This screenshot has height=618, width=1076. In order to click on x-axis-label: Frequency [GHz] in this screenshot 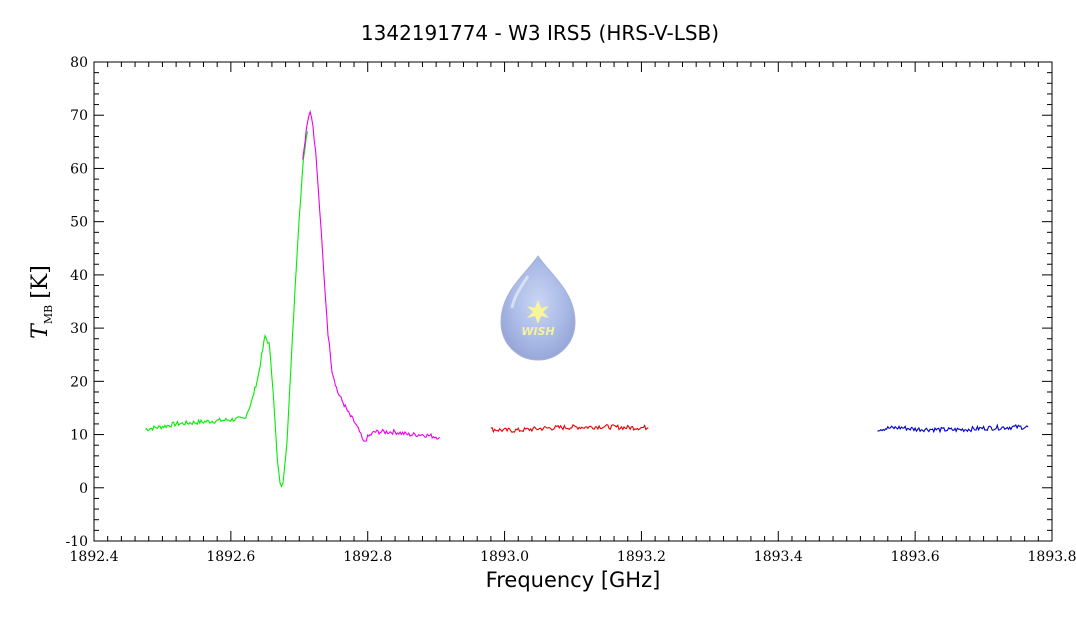, I will do `click(573, 580)`.